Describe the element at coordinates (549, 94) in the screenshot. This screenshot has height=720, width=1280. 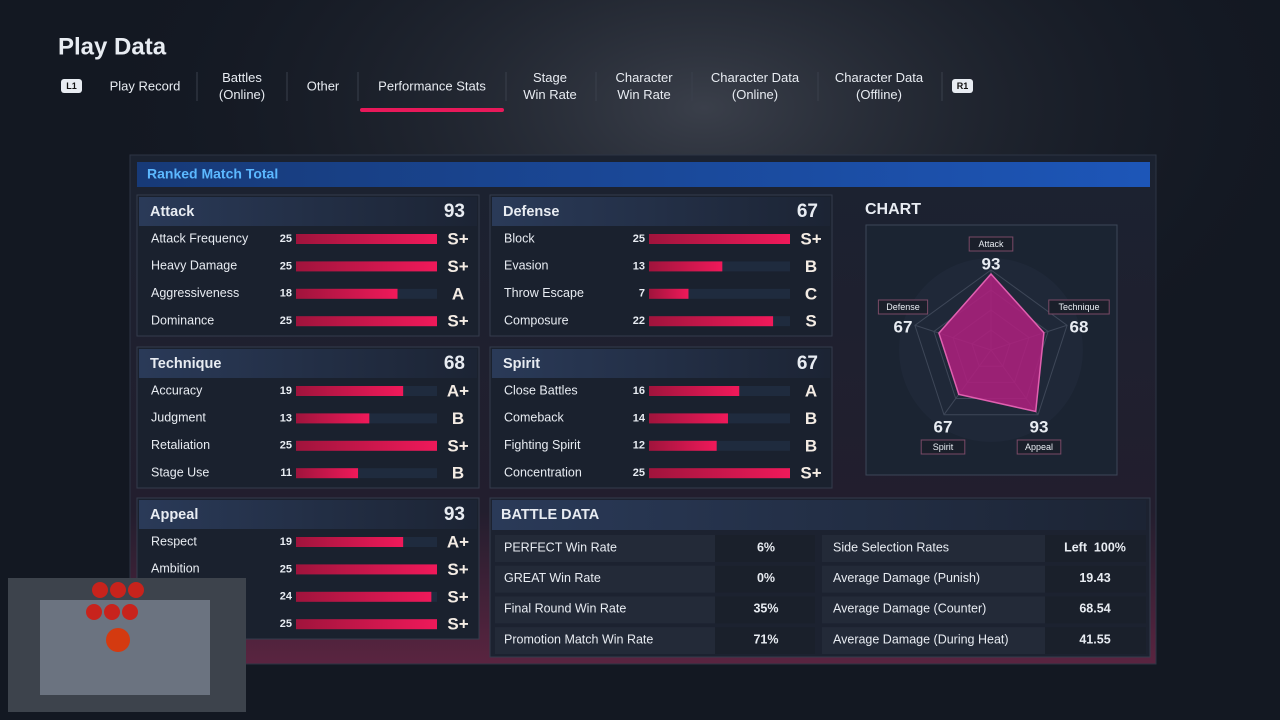
I see `tab-label: Win Rate` at that location.